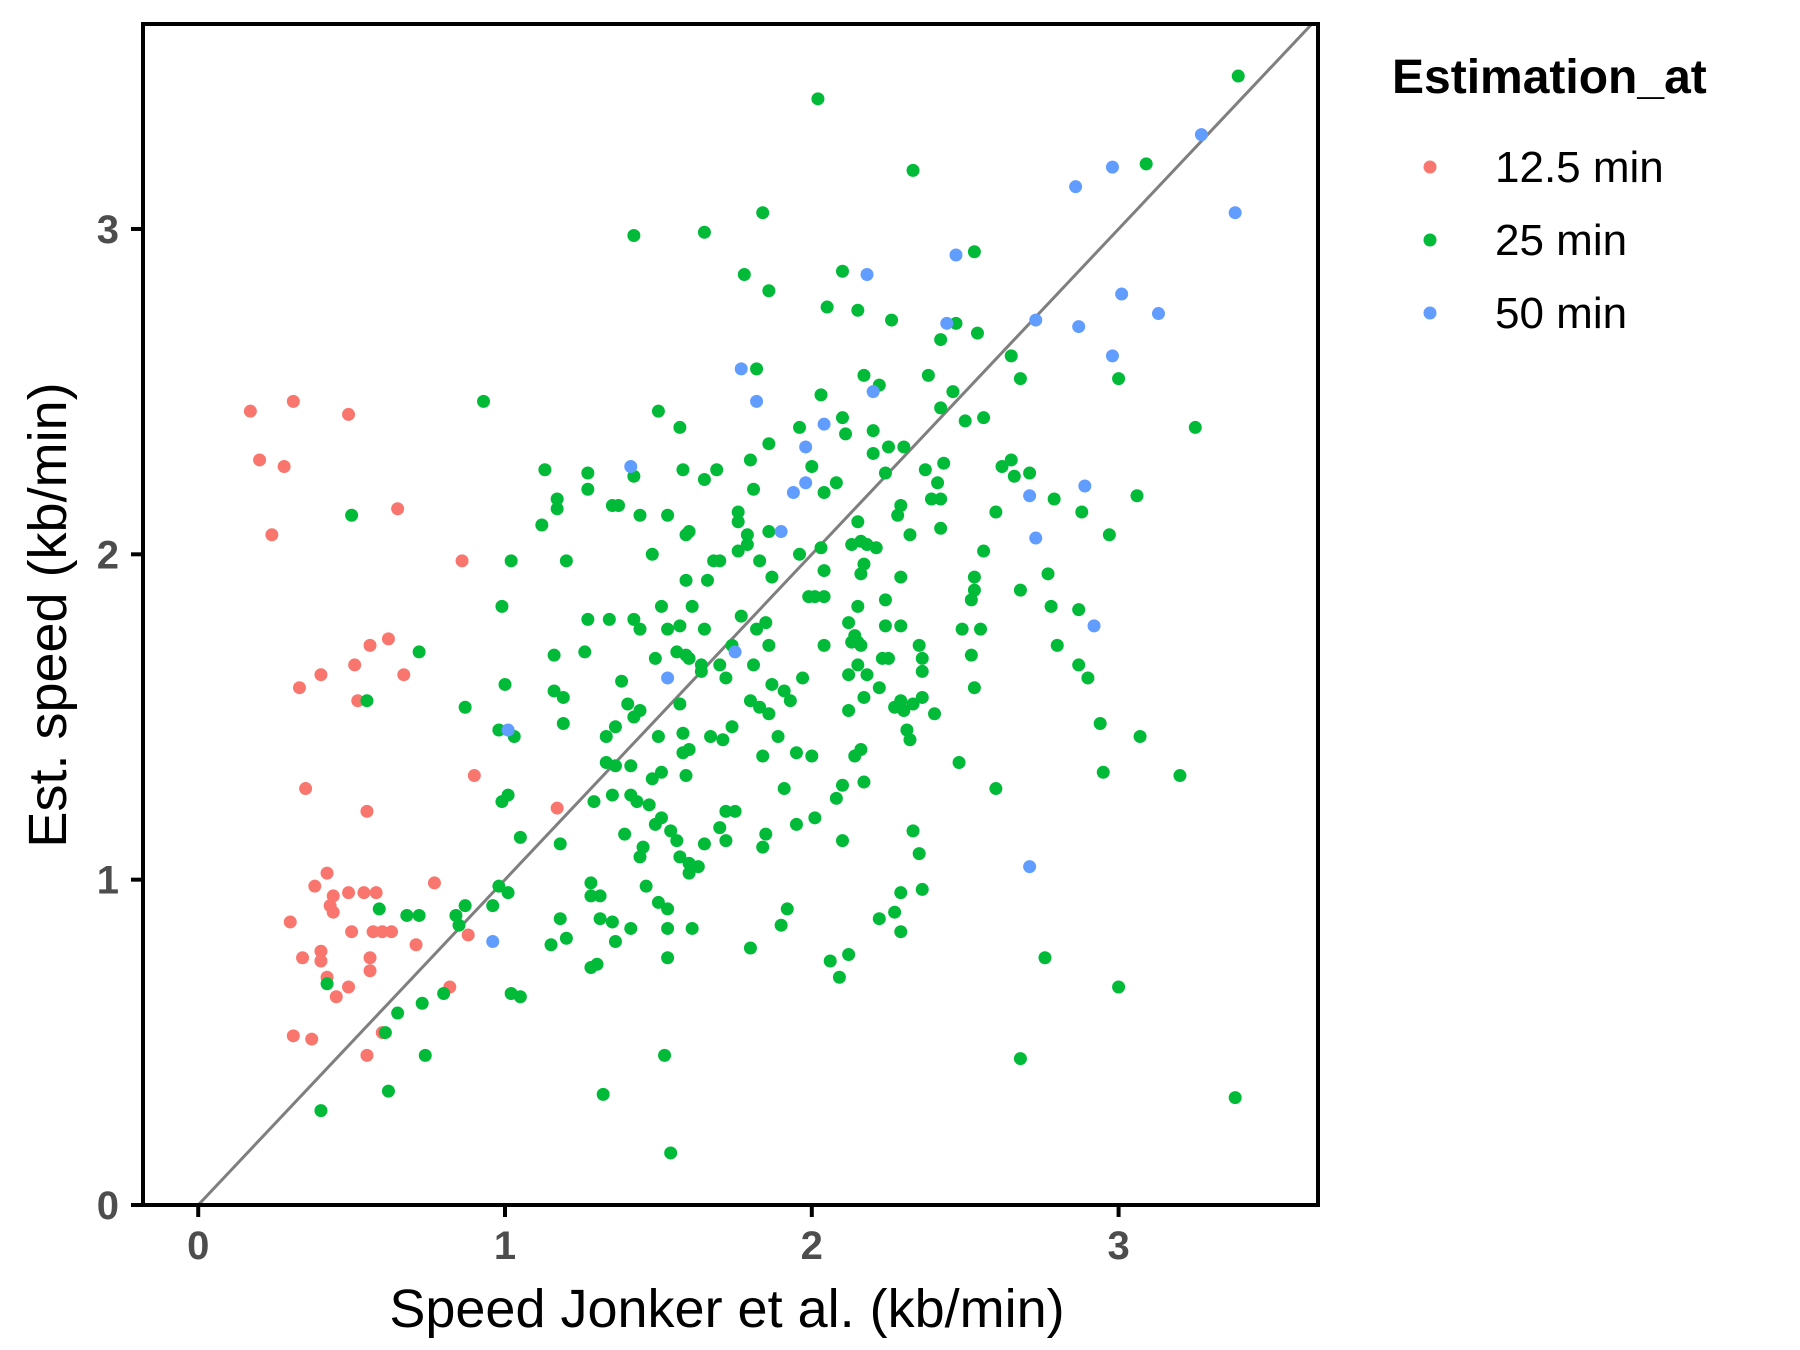 The height and width of the screenshot is (1350, 1800). I want to click on x-tick-label: 0, so click(198, 1246).